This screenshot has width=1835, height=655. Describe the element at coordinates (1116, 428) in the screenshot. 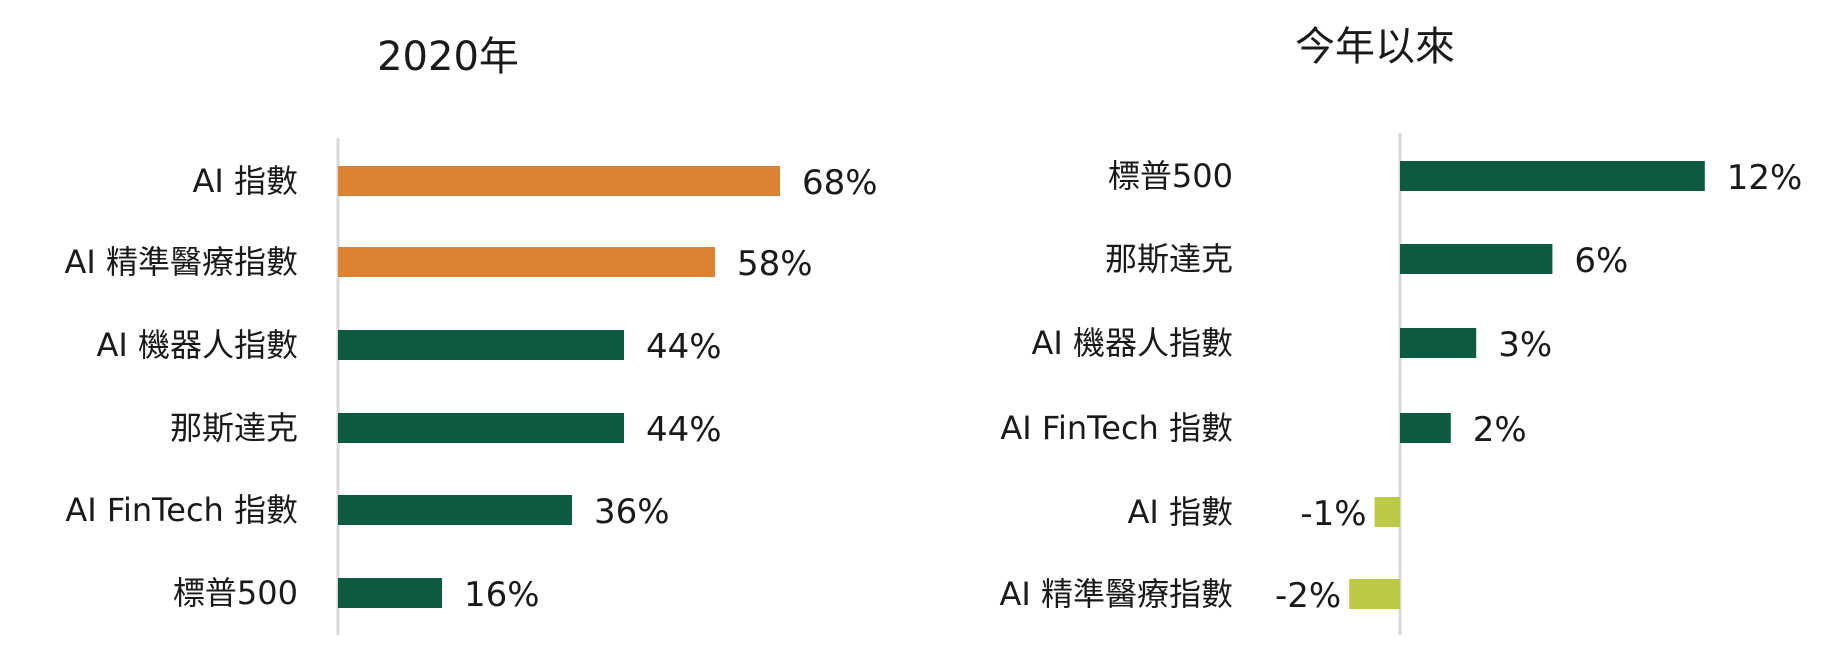

I see `category-label-ytd: AI FinTech 指數` at that location.